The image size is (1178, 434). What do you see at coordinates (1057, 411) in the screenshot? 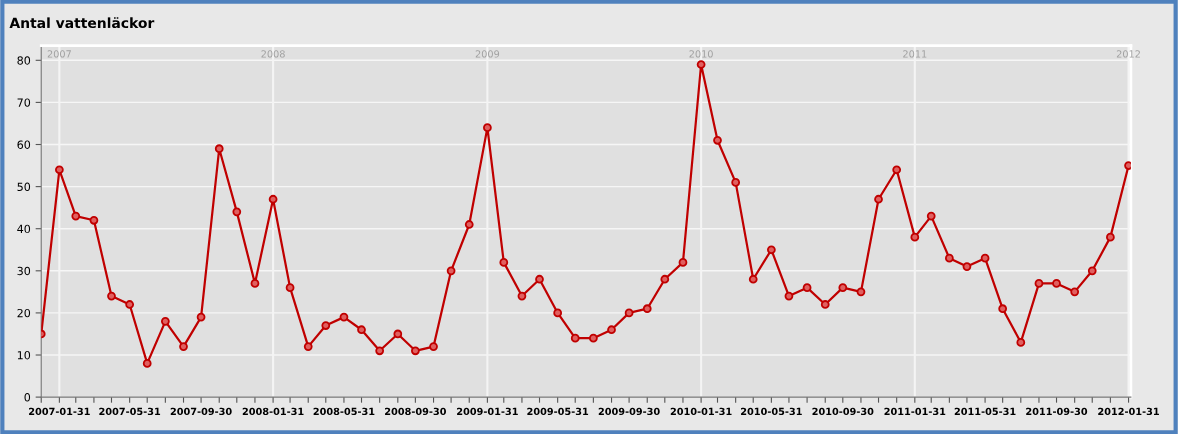
I see `x-tick-label: 2011-09-30` at bounding box center [1057, 411].